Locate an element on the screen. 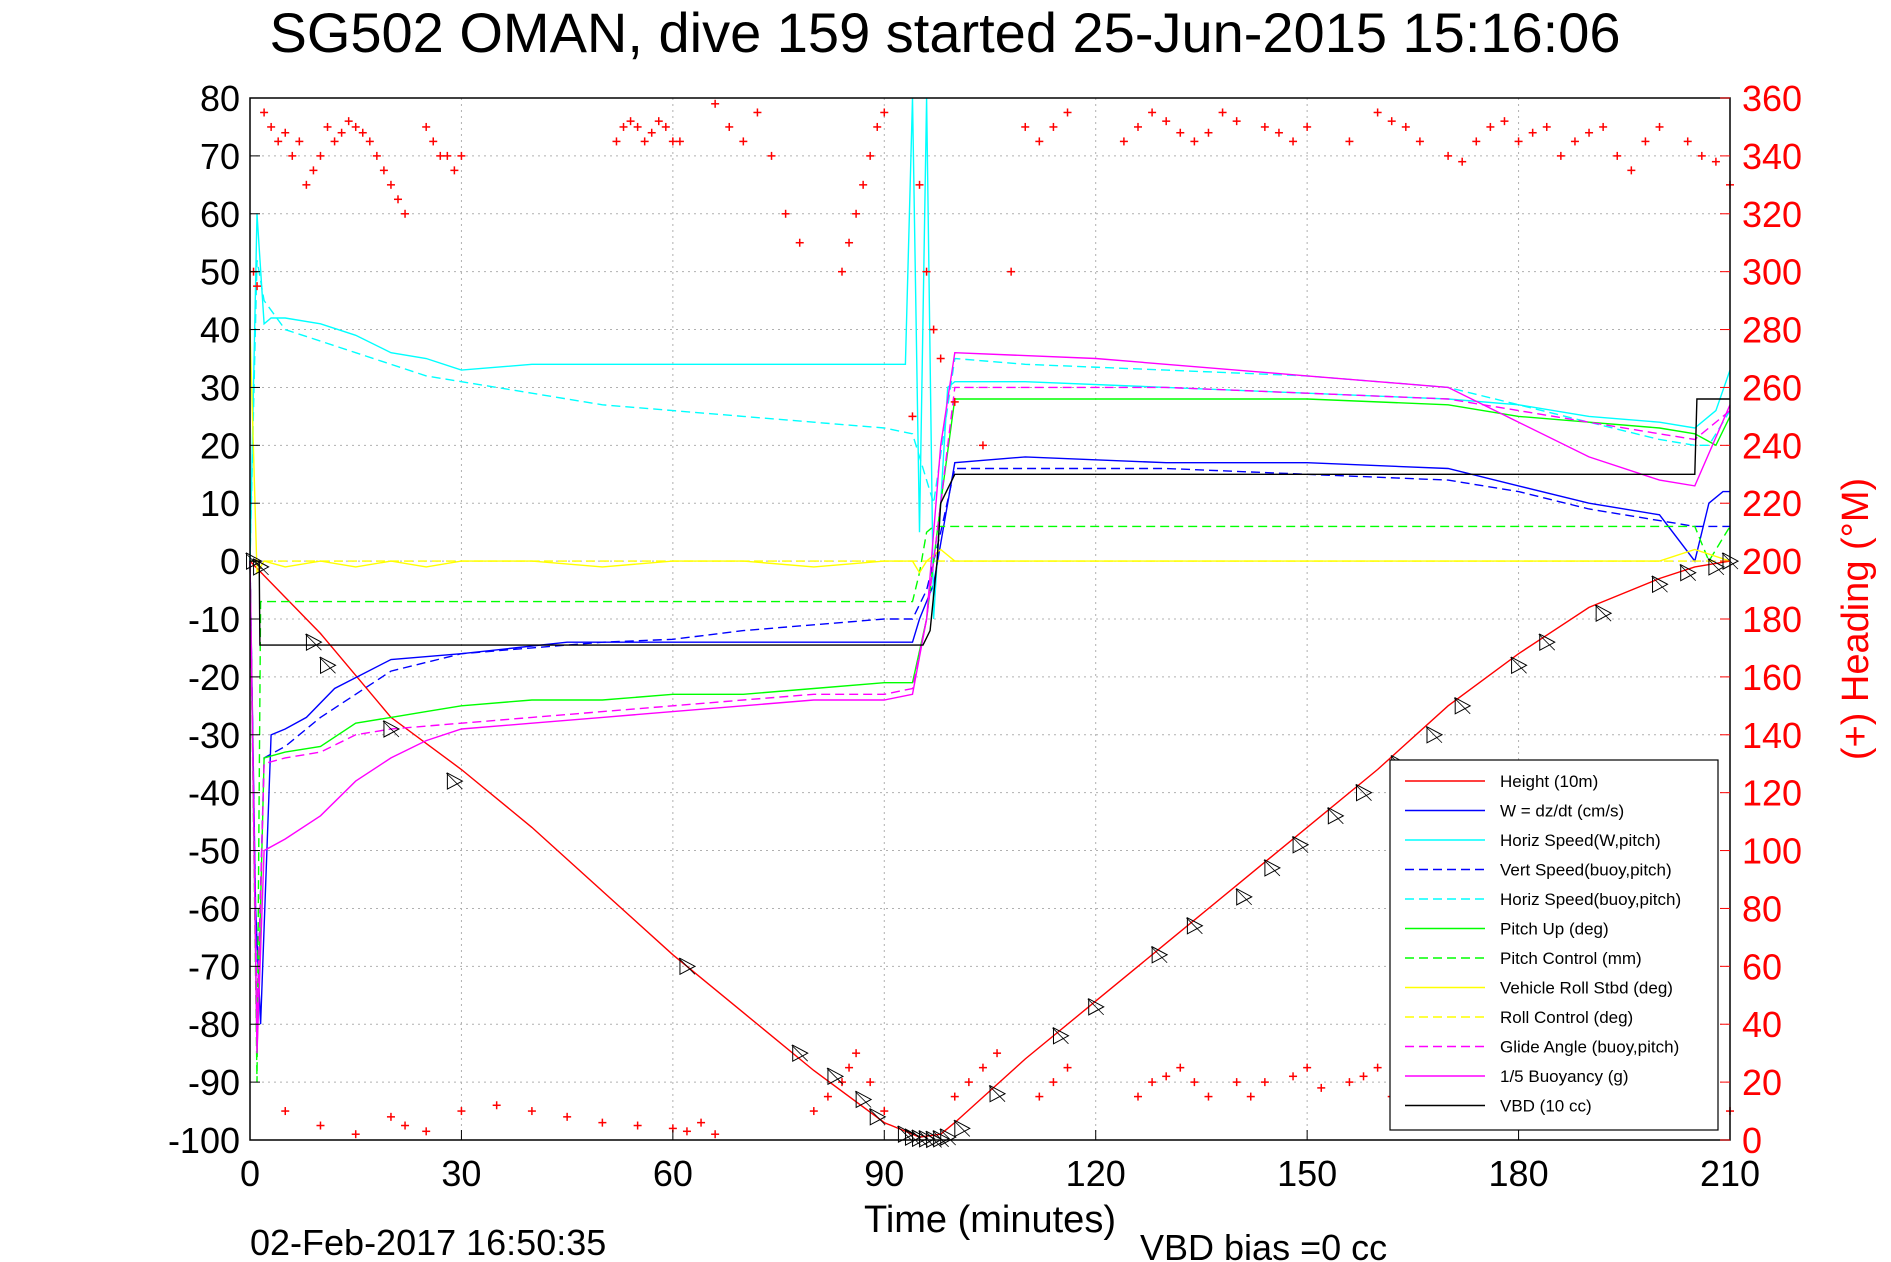 The width and height of the screenshot is (1891, 1262). legend-label: Horiz Speed(W,pitch) is located at coordinates (1580, 840).